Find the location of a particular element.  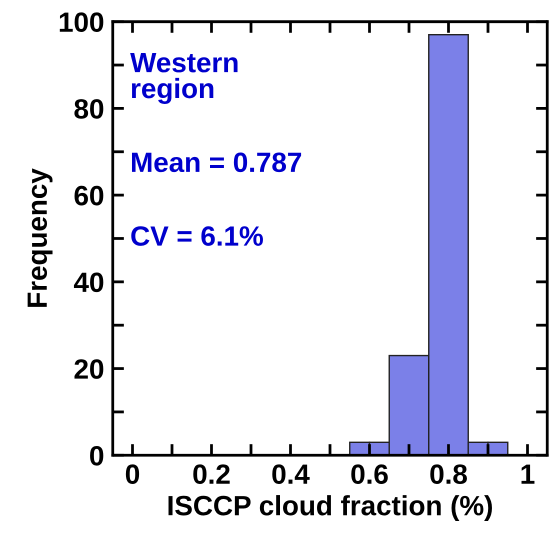

x-tick-label: 0.4 is located at coordinates (291, 474).